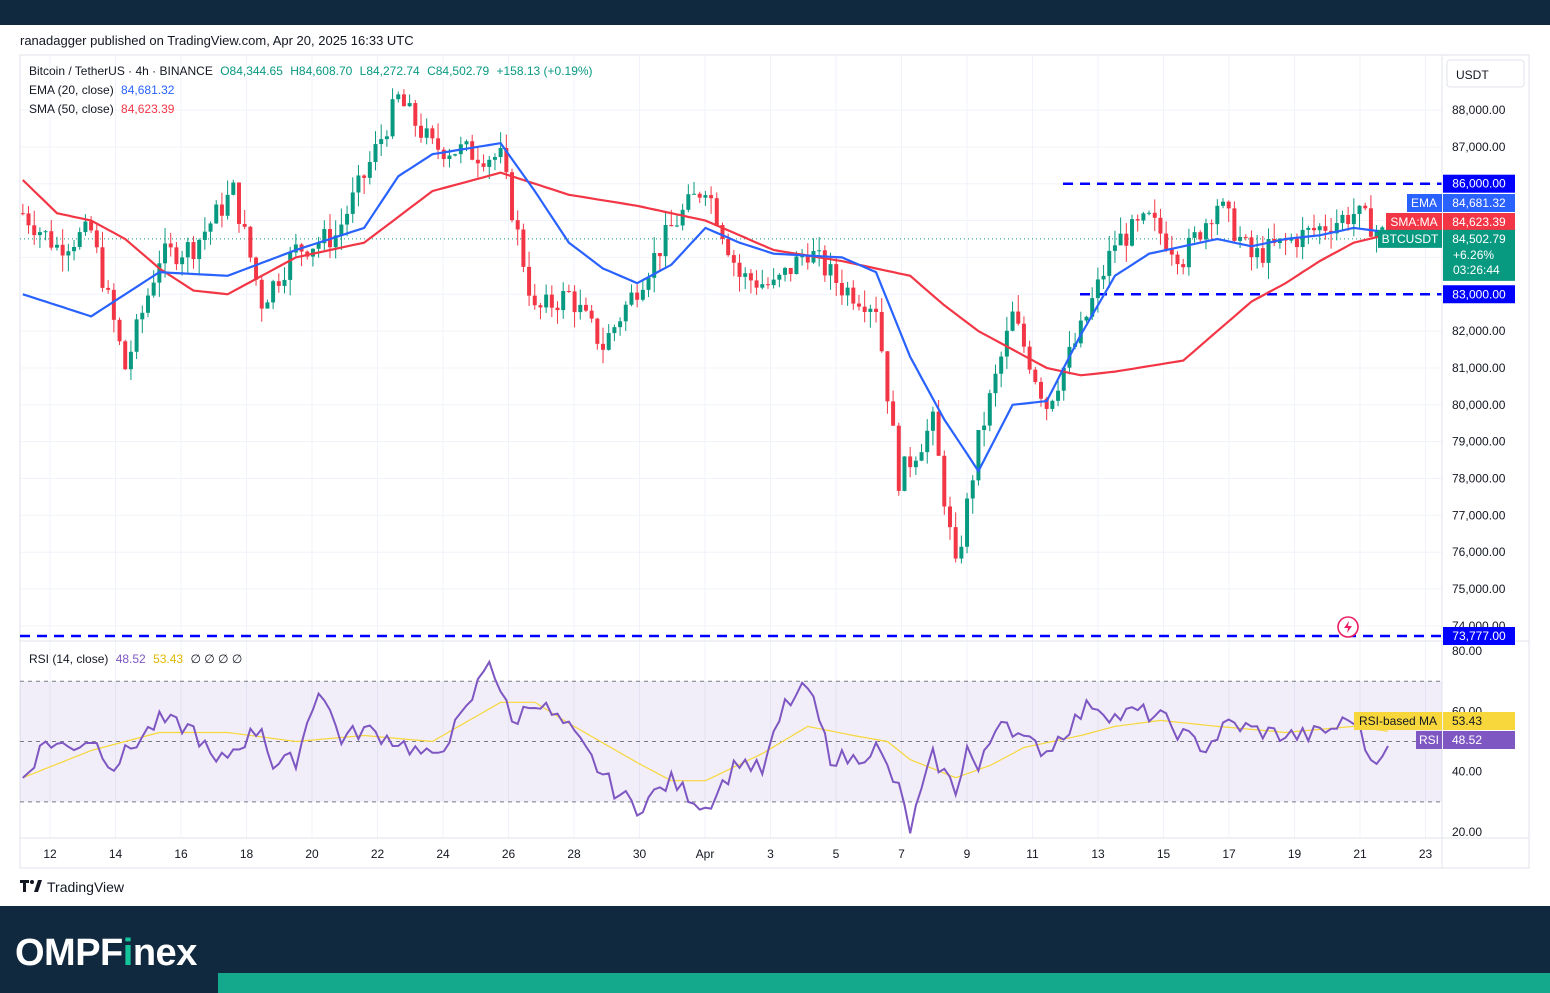 The width and height of the screenshot is (1550, 993). Describe the element at coordinates (640, 854) in the screenshot. I see `time-axis-label: 30` at that location.